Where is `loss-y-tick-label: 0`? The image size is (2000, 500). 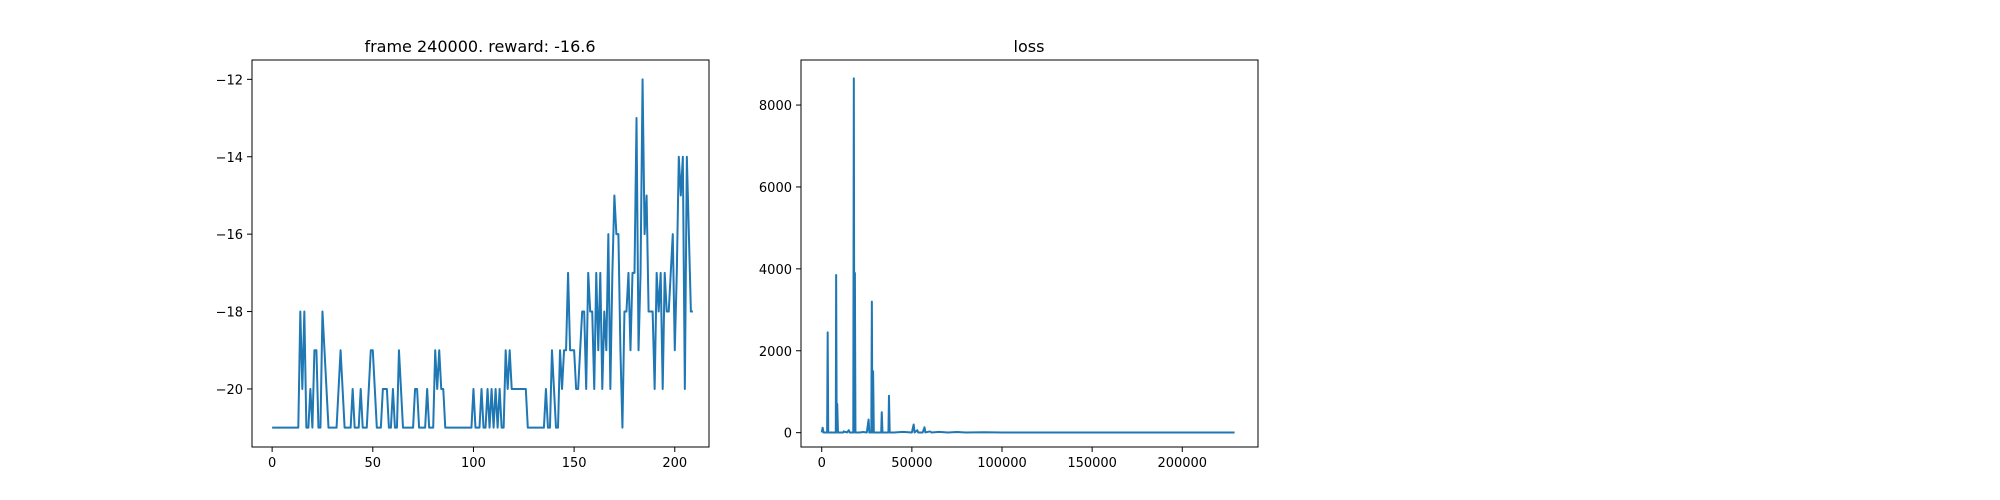
loss-y-tick-label: 0 is located at coordinates (788, 434).